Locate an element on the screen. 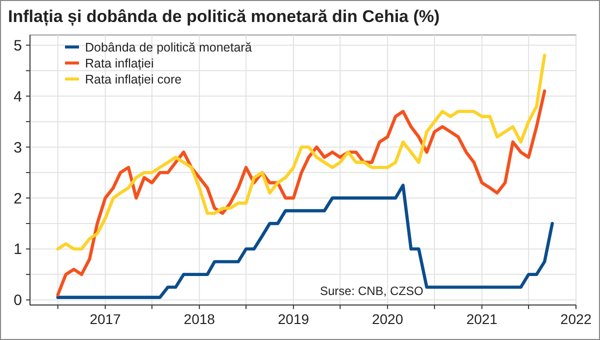 This screenshot has width=600, height=340. annotation: Surse: CNB, CZSO is located at coordinates (372, 291).